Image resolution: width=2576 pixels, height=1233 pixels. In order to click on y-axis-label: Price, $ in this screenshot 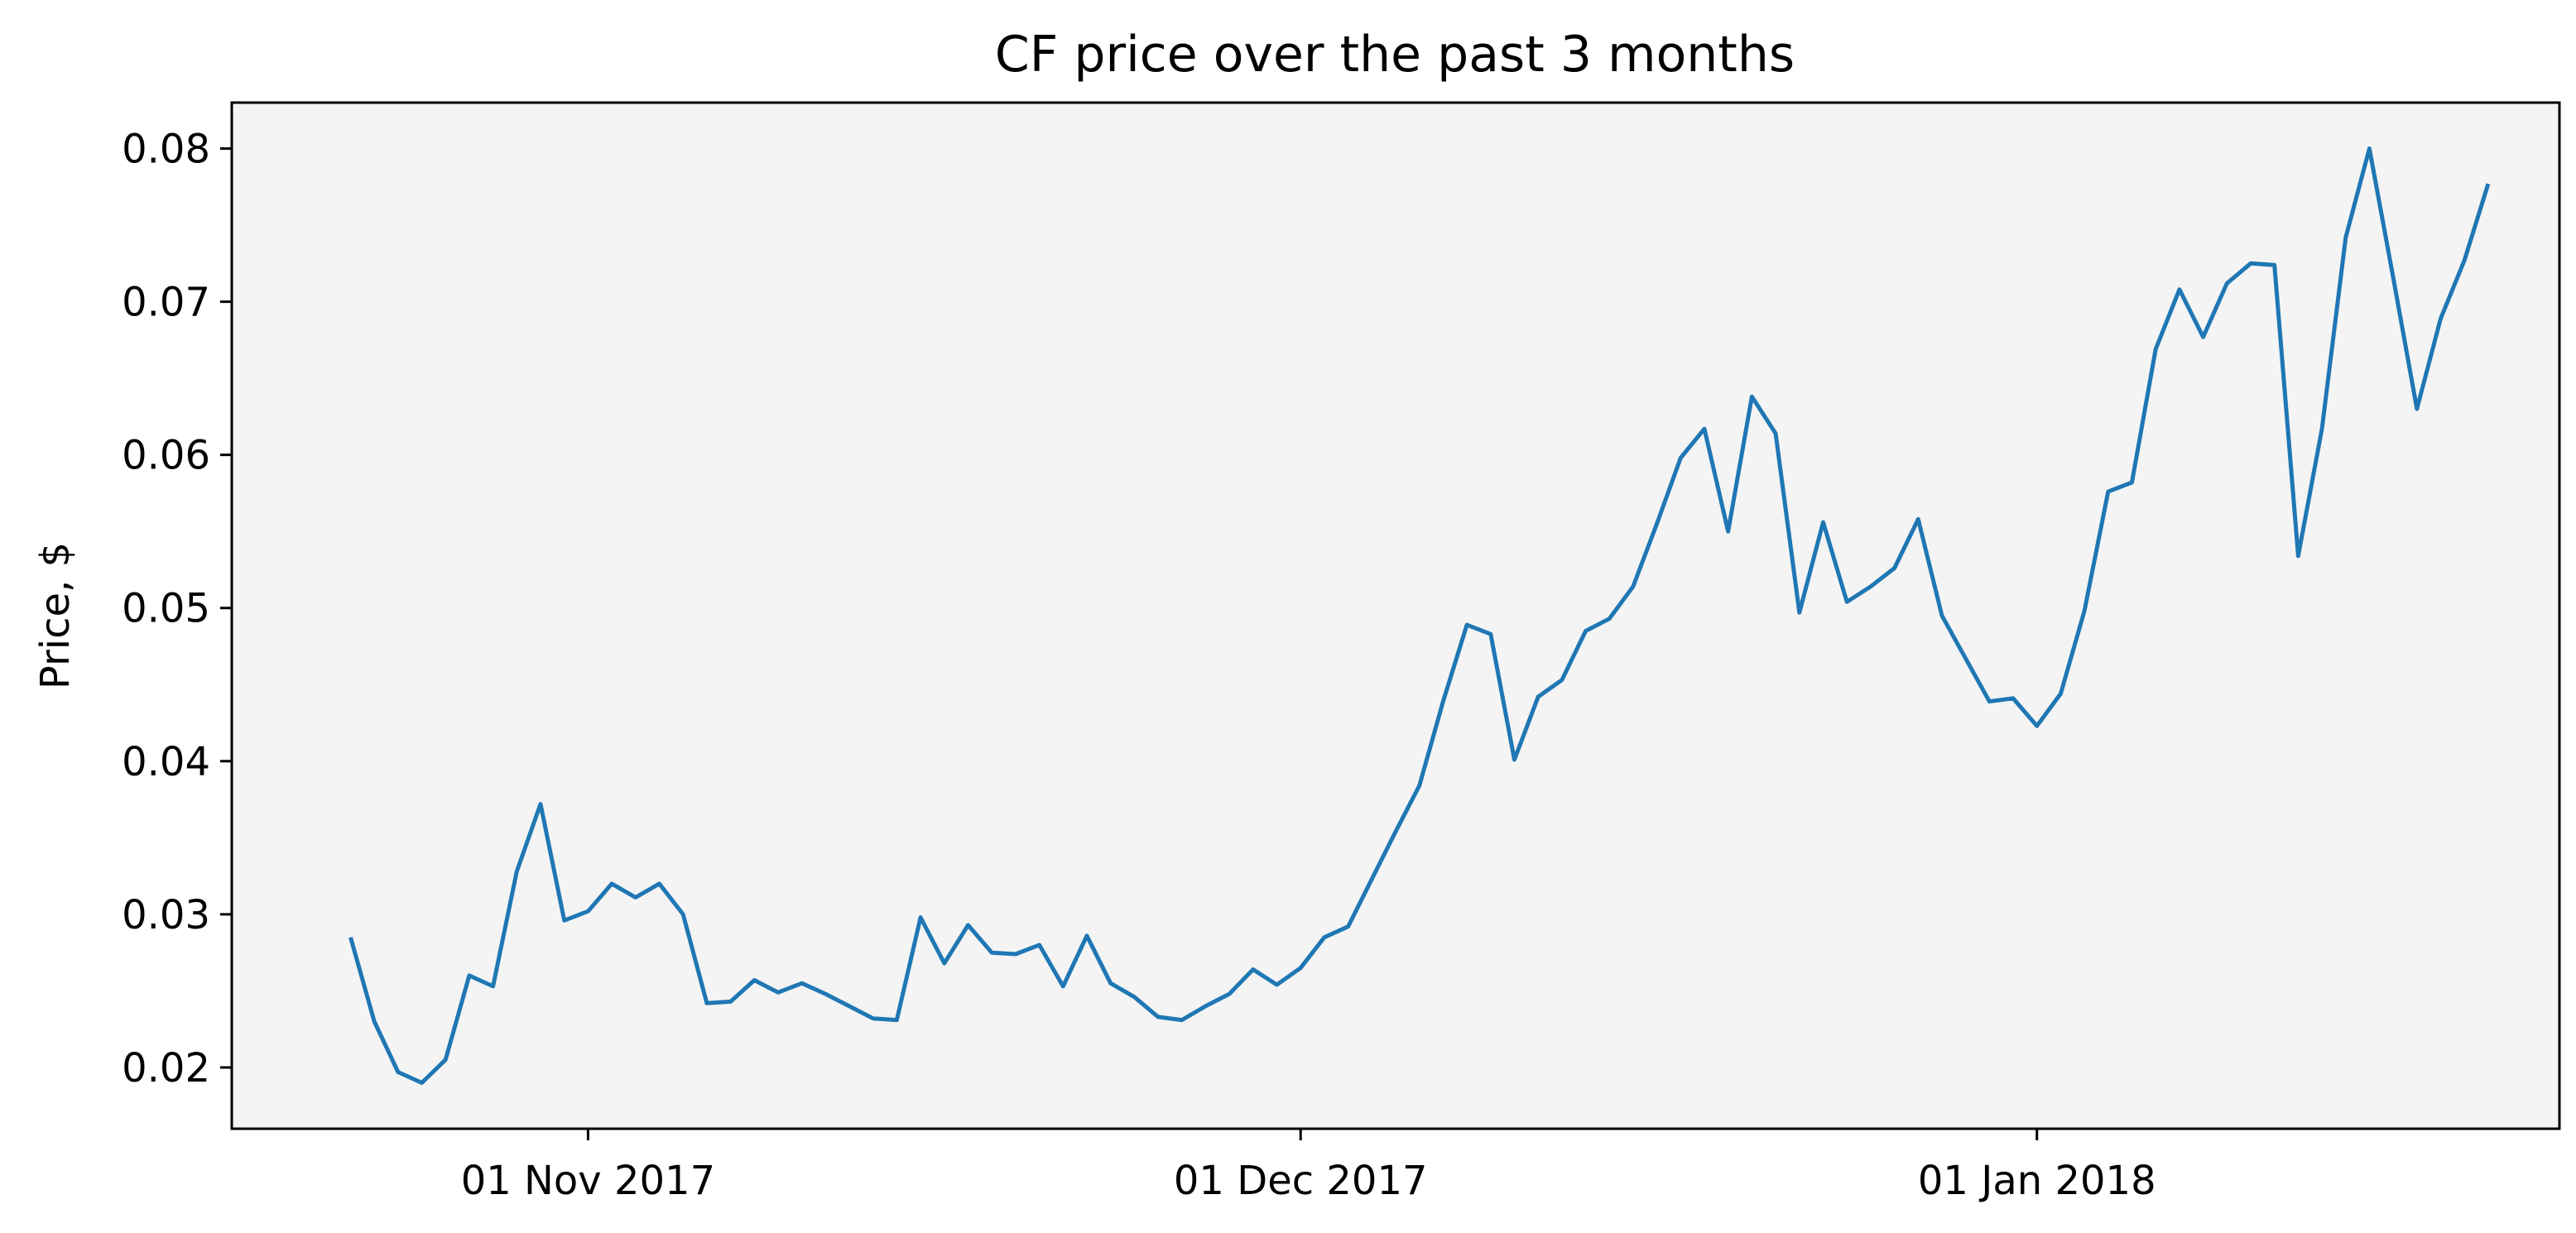, I will do `click(55, 615)`.